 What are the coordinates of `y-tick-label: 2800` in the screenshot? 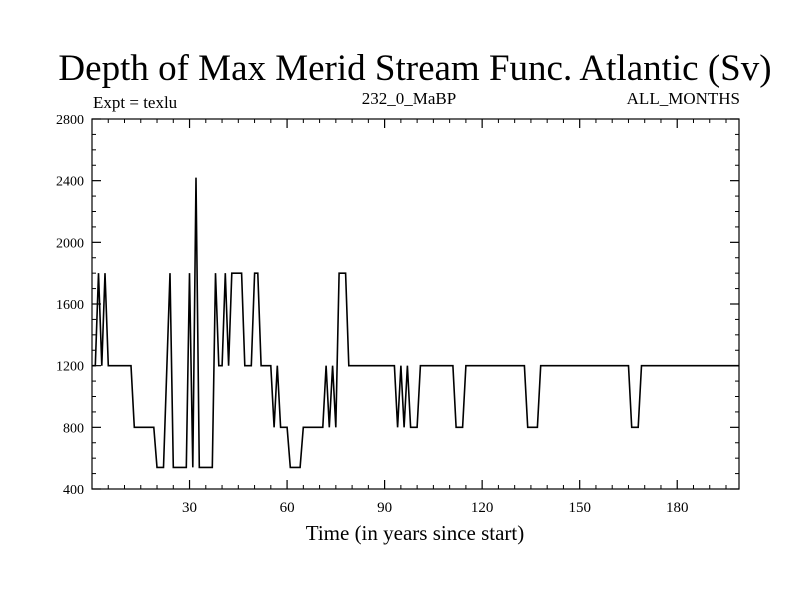 It's located at (70, 120).